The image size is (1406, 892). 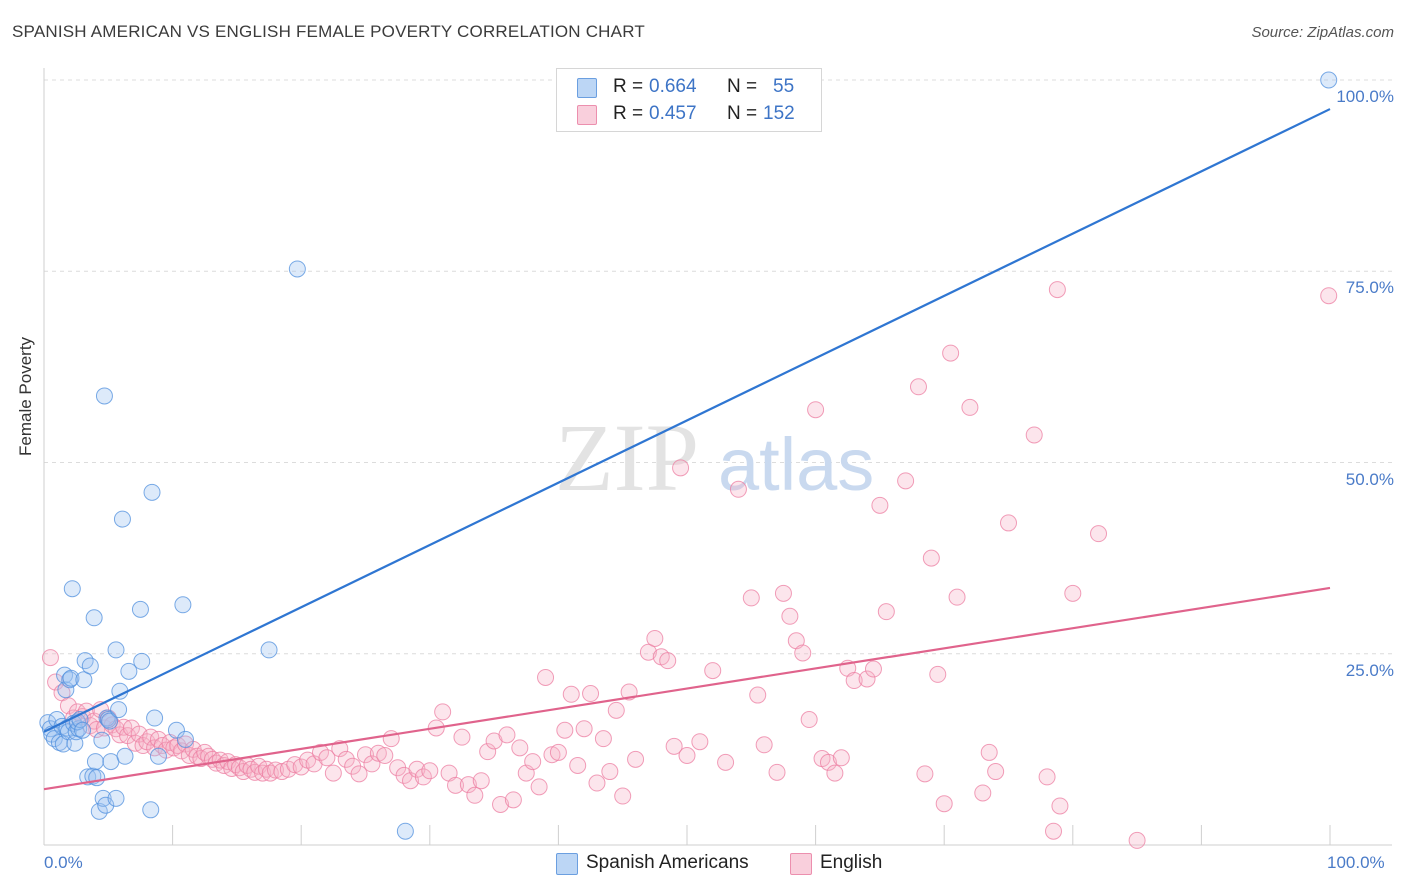 I want to click on y-tick-label-1: 50.0%, so click(x=1369, y=479).